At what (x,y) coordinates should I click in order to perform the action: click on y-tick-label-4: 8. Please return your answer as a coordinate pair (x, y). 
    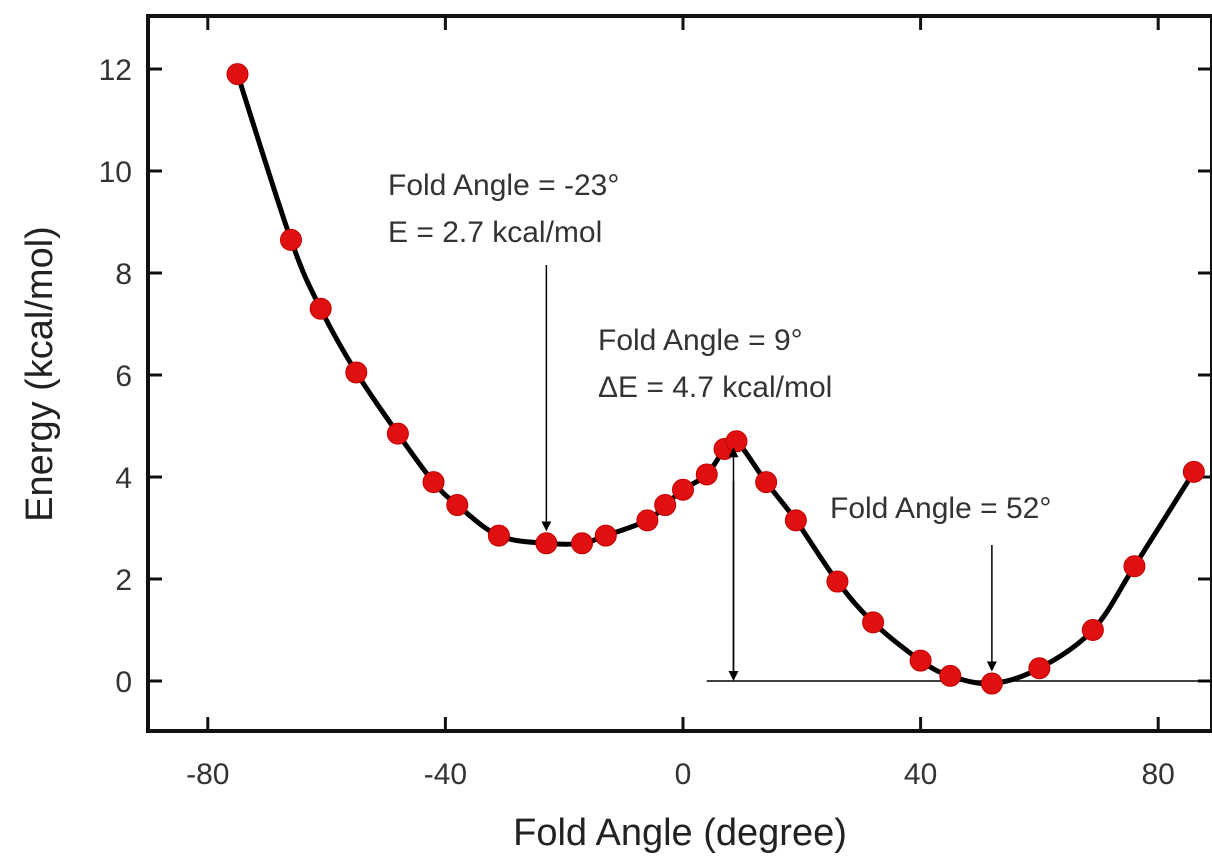
    Looking at the image, I should click on (123, 274).